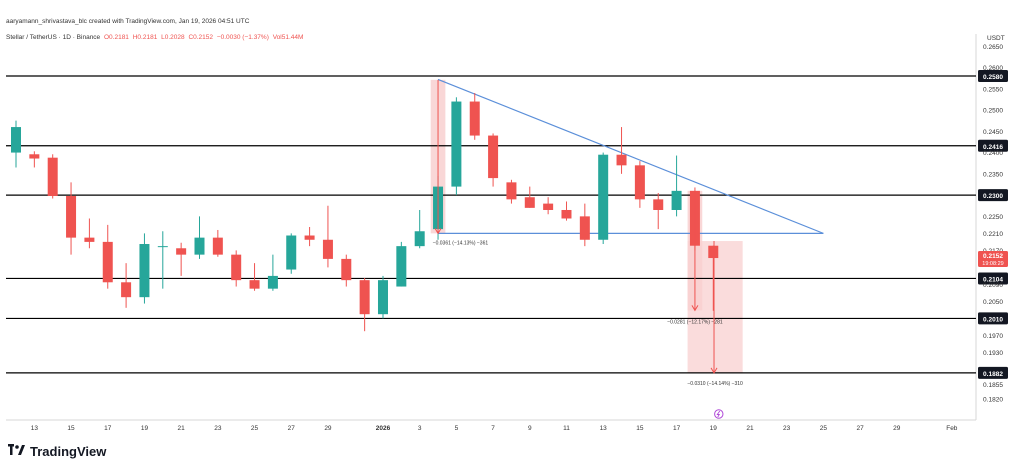 The width and height of the screenshot is (1024, 473). I want to click on measure-mid-arrow-head, so click(695, 308).